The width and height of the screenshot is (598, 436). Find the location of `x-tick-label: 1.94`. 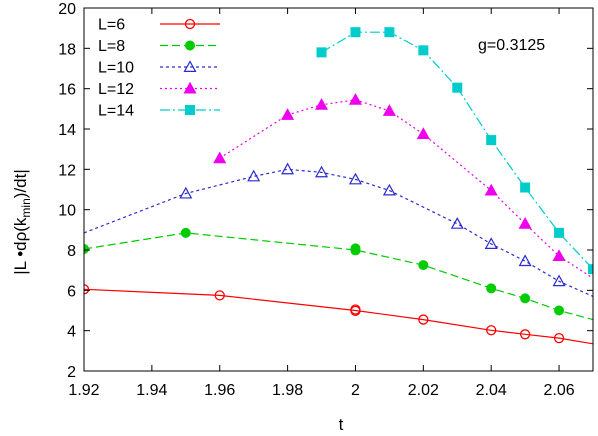

x-tick-label: 1.94 is located at coordinates (151, 390).